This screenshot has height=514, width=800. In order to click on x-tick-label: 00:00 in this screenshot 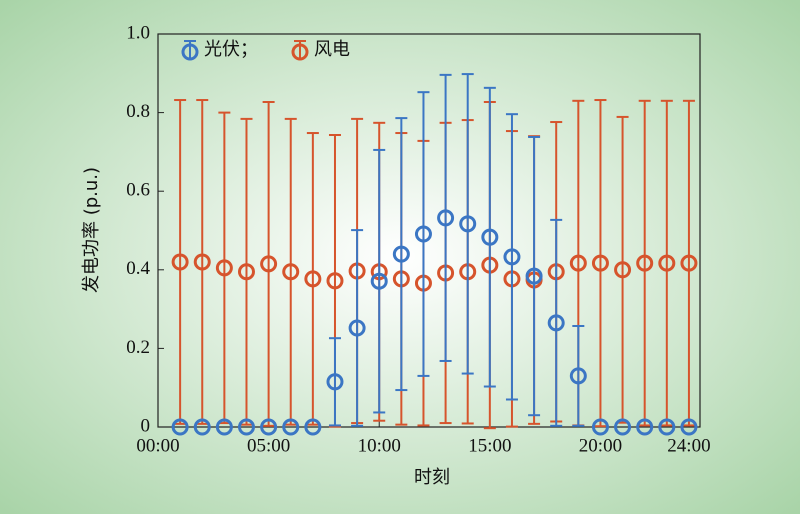, I will do `click(157, 445)`.